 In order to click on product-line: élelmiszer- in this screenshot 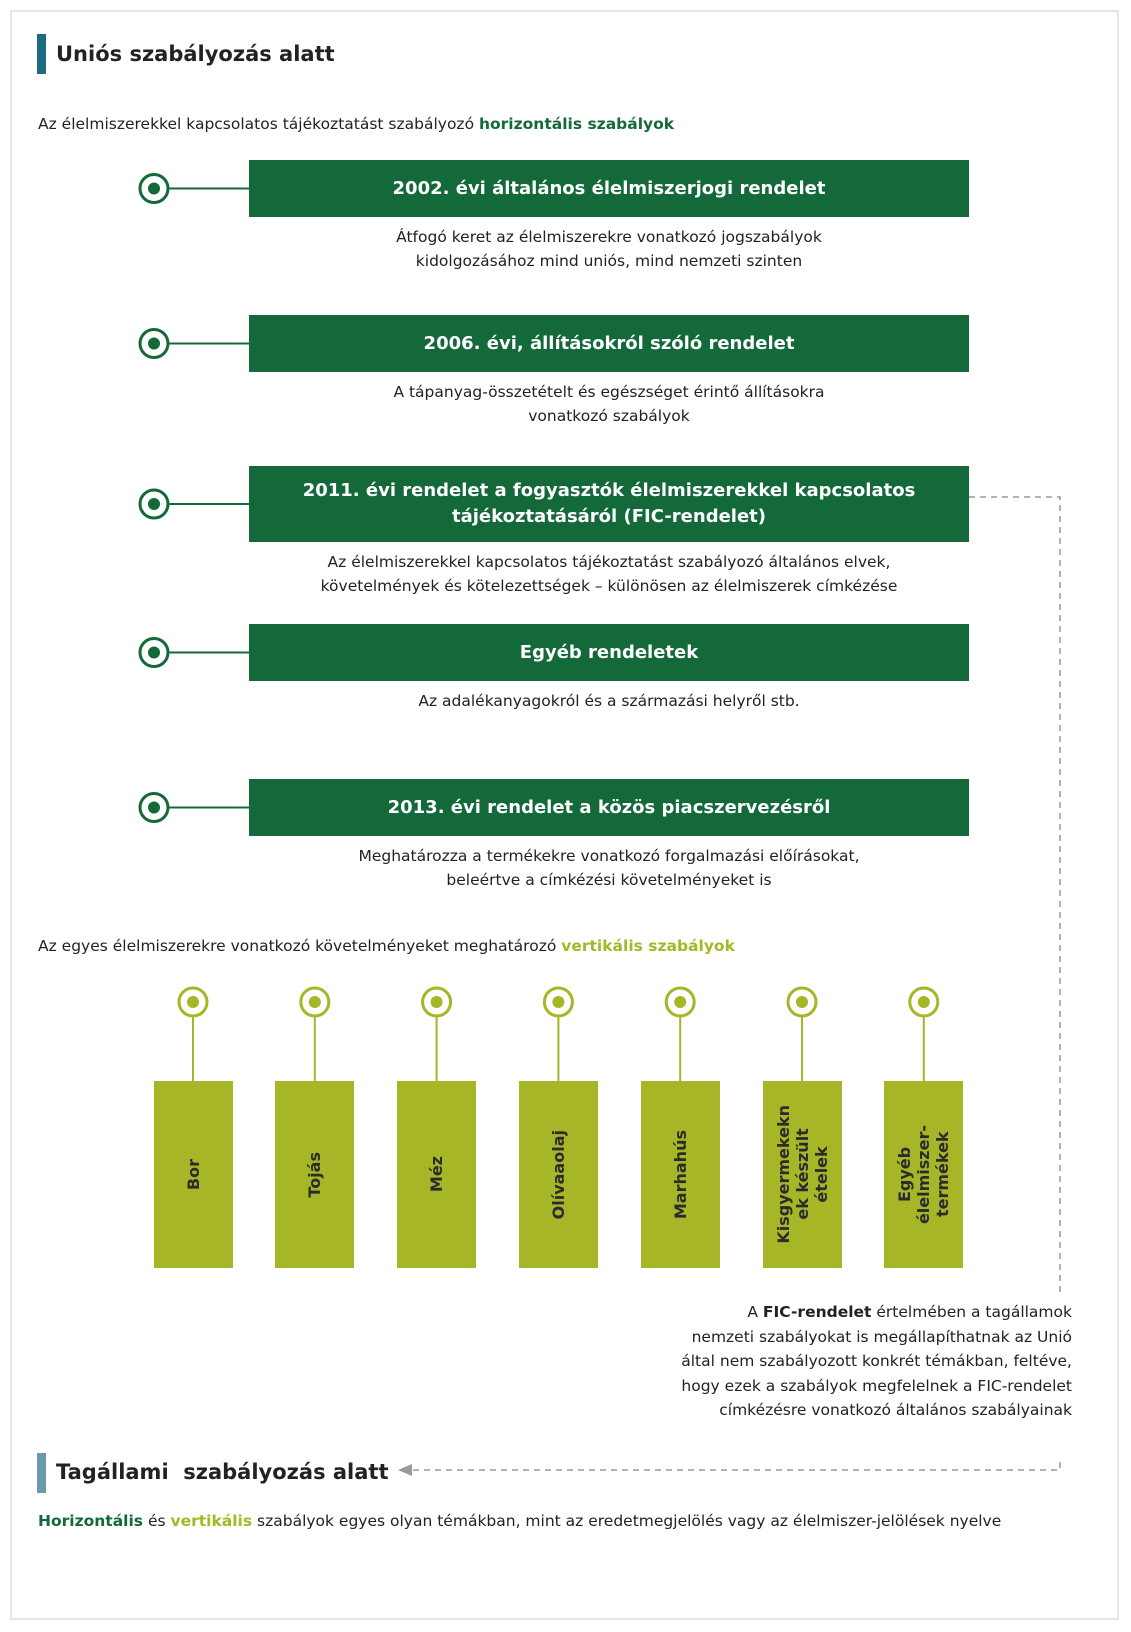, I will do `click(924, 1174)`.